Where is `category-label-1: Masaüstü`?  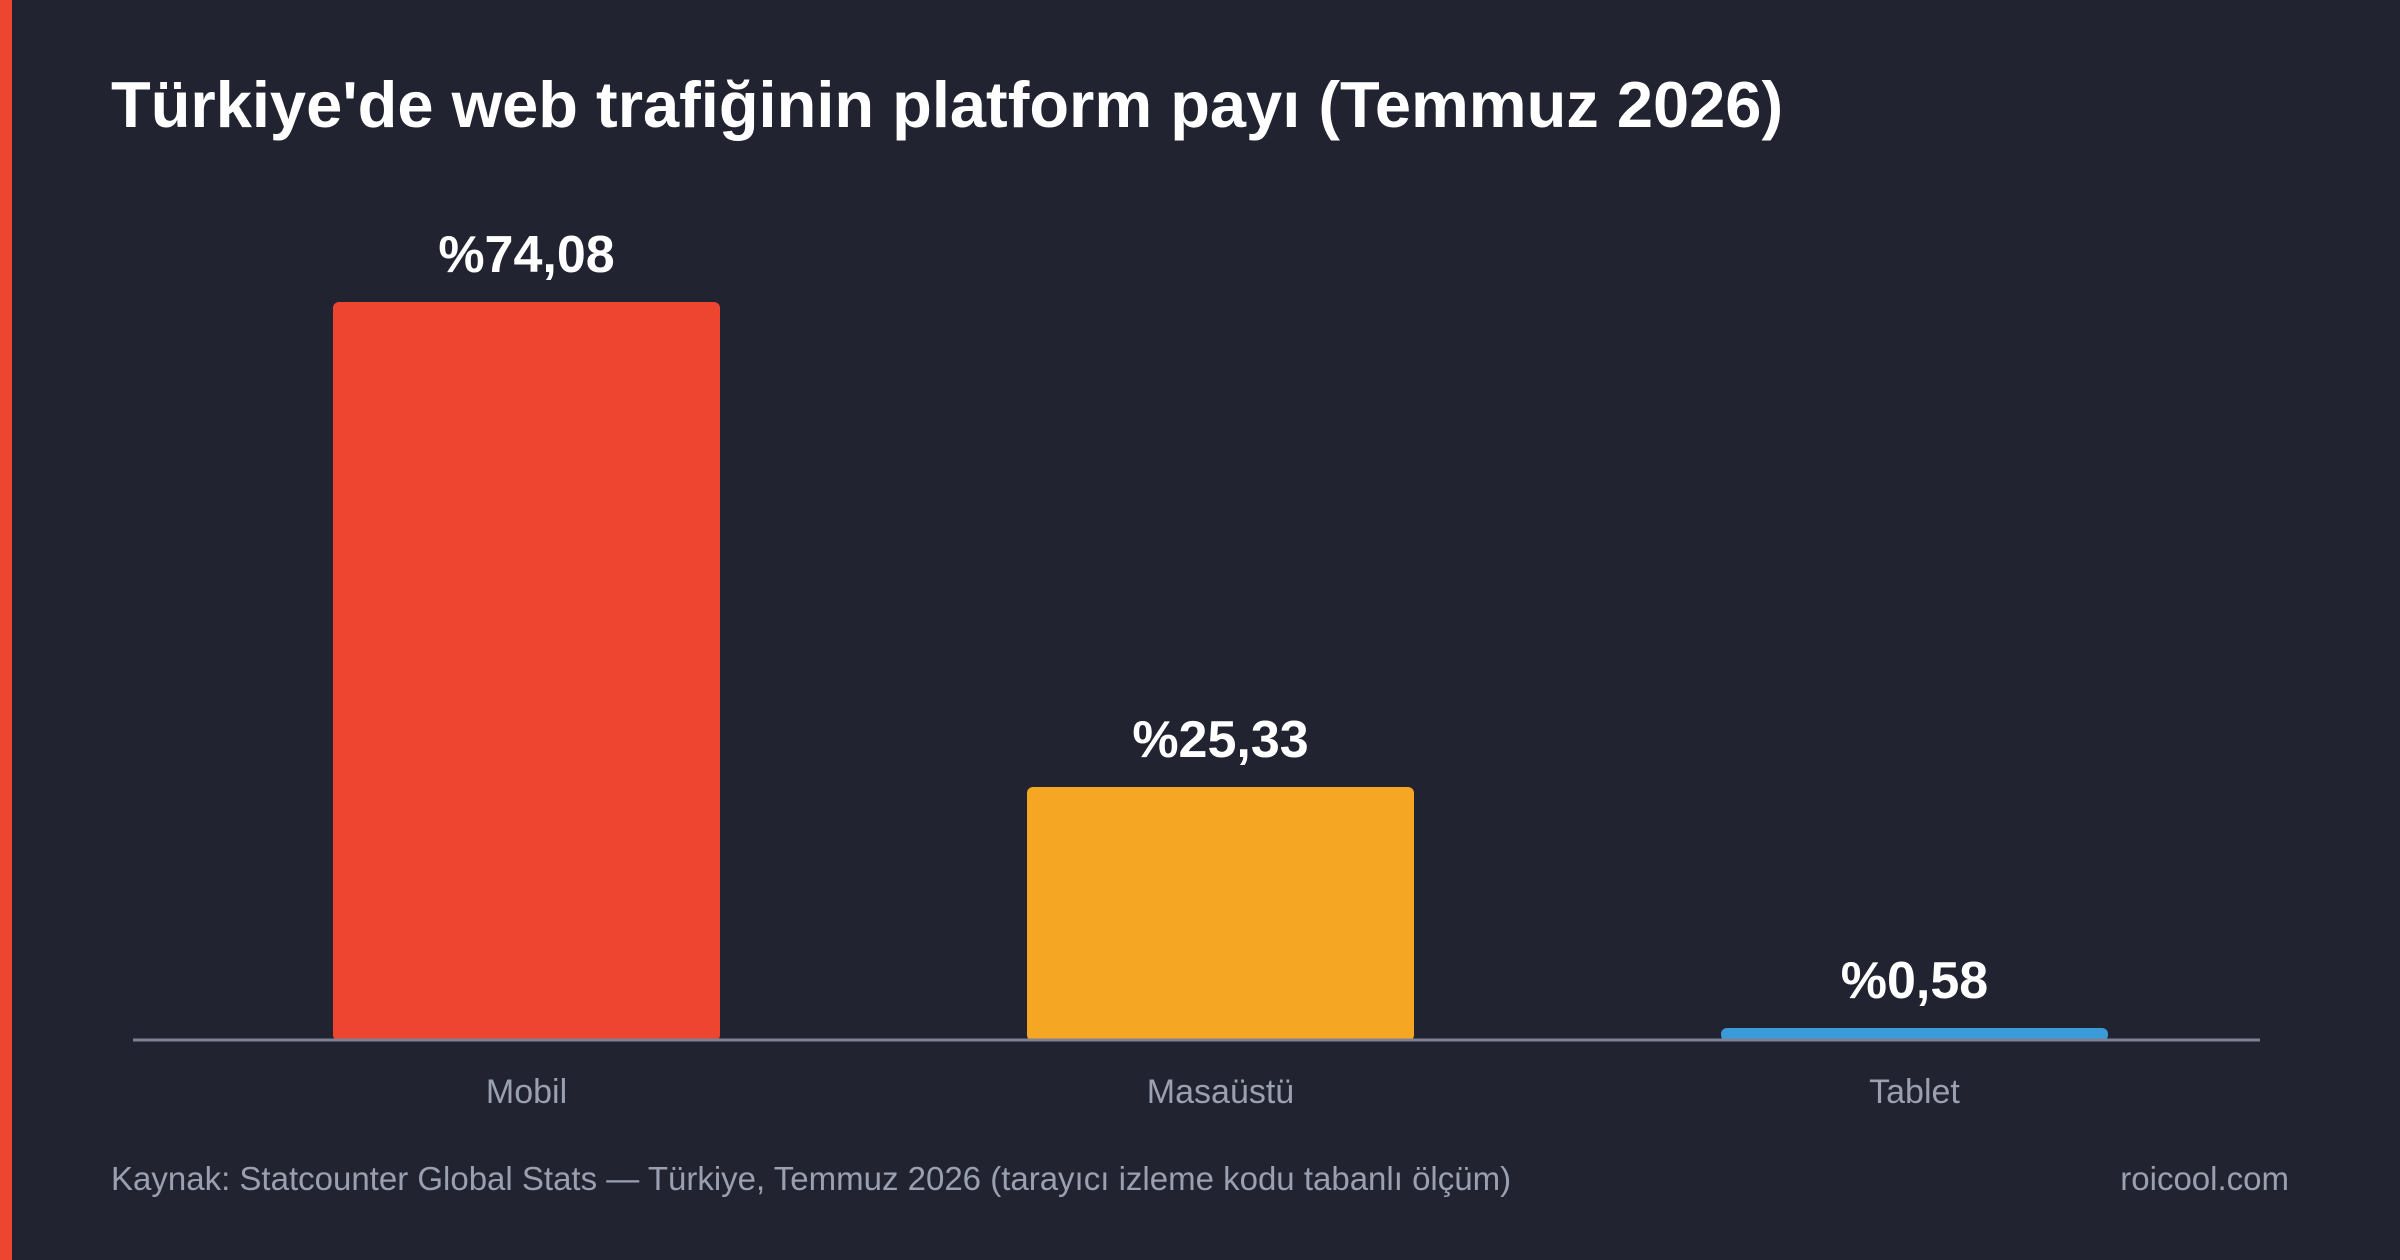
category-label-1: Masaüstü is located at coordinates (1220, 1092).